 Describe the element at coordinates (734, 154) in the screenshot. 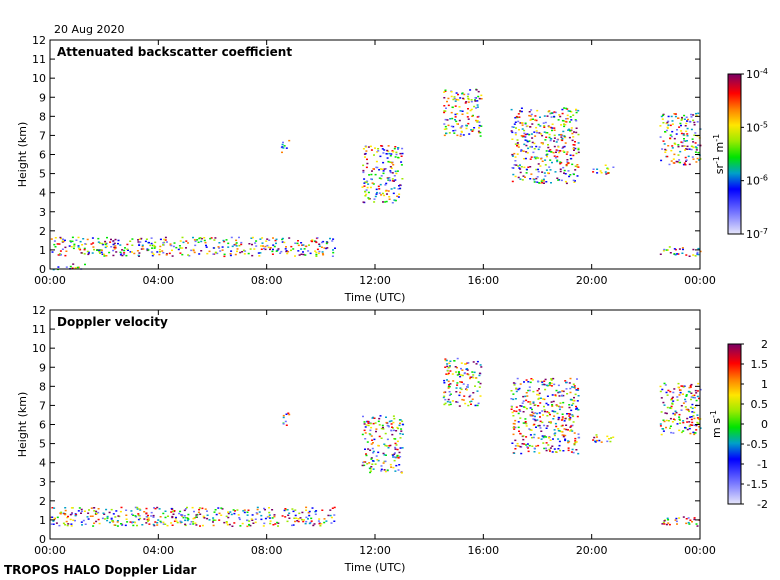

I see `backscatter-colorbar` at that location.